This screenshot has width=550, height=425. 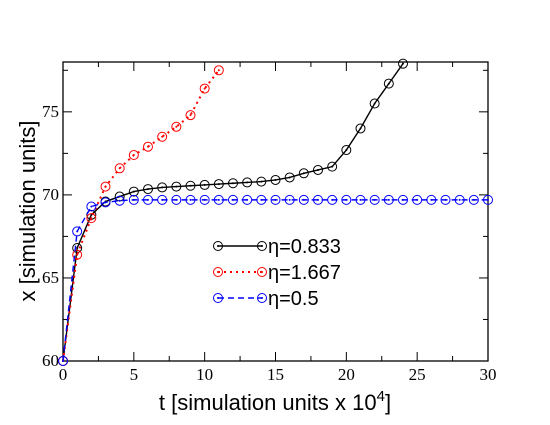 What do you see at coordinates (27, 211) in the screenshot?
I see `y-axis-label: x [simulation units]` at bounding box center [27, 211].